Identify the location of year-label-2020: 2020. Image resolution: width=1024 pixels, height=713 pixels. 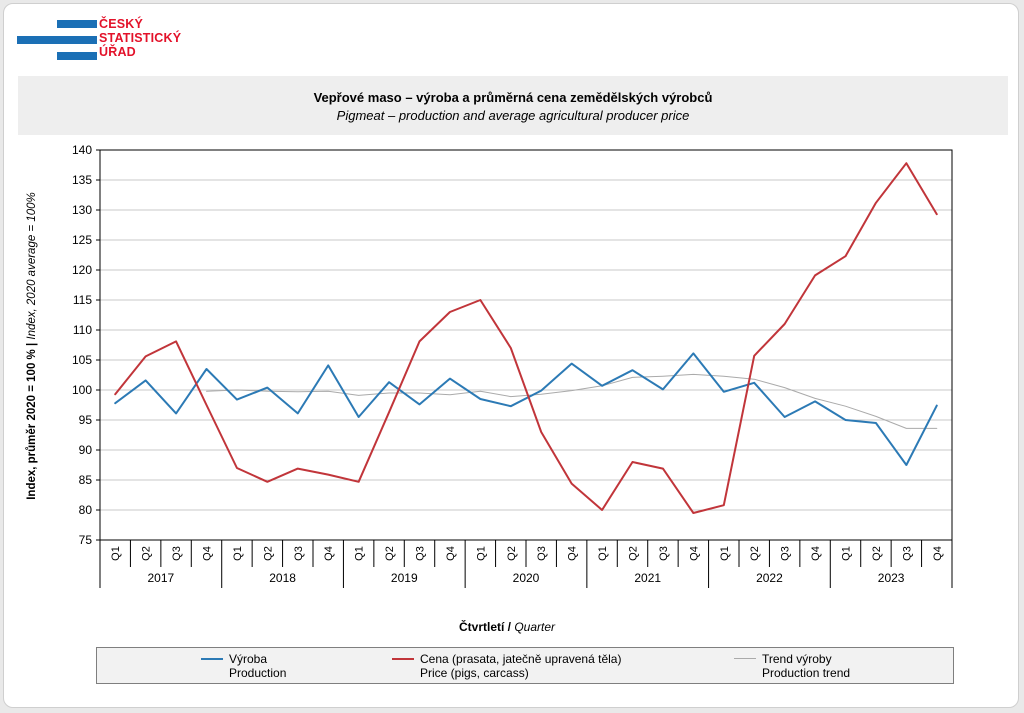
(526, 578).